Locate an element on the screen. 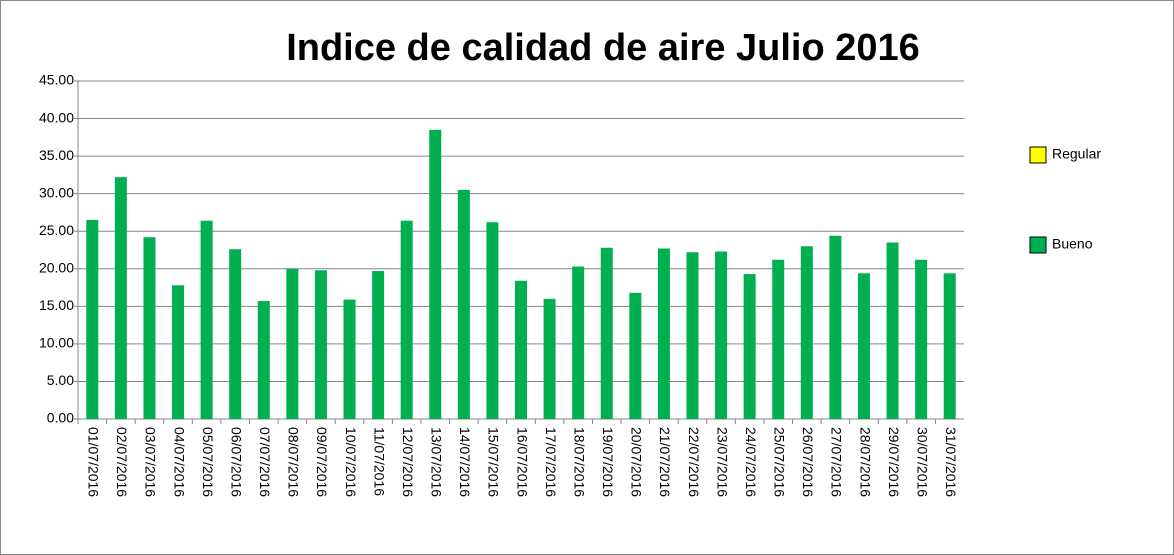  x-tick-label: 18/07/2016 is located at coordinates (579, 462).